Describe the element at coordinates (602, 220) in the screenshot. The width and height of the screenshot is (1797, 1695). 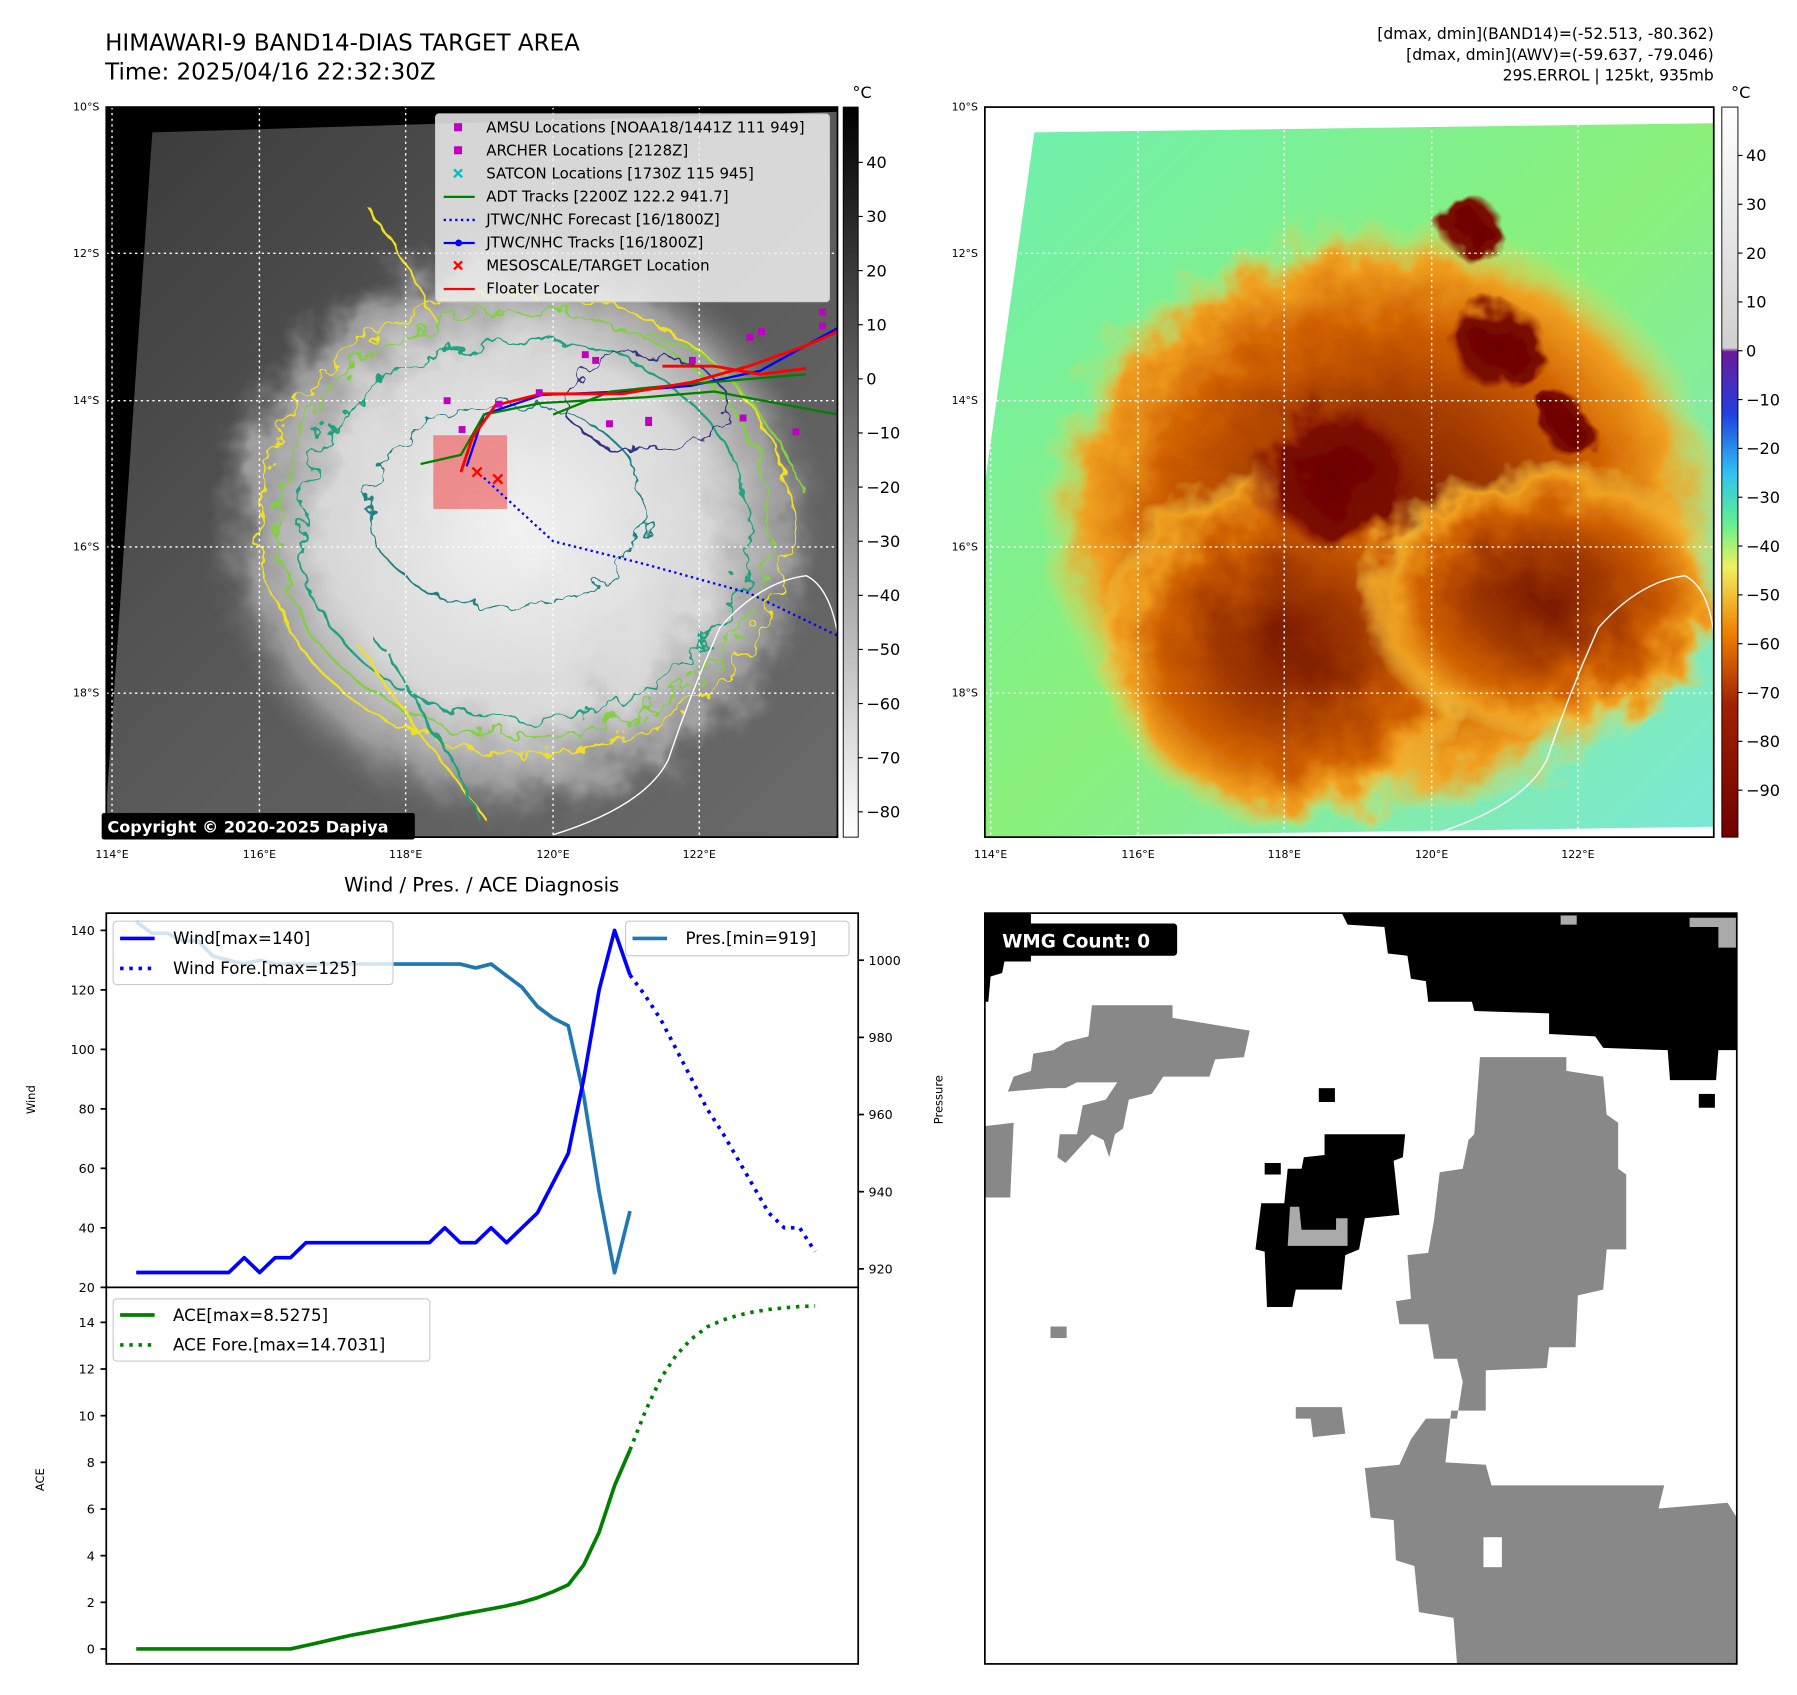
I see `legend-label: JTWC/NHC Forecast [16/1800Z]` at that location.